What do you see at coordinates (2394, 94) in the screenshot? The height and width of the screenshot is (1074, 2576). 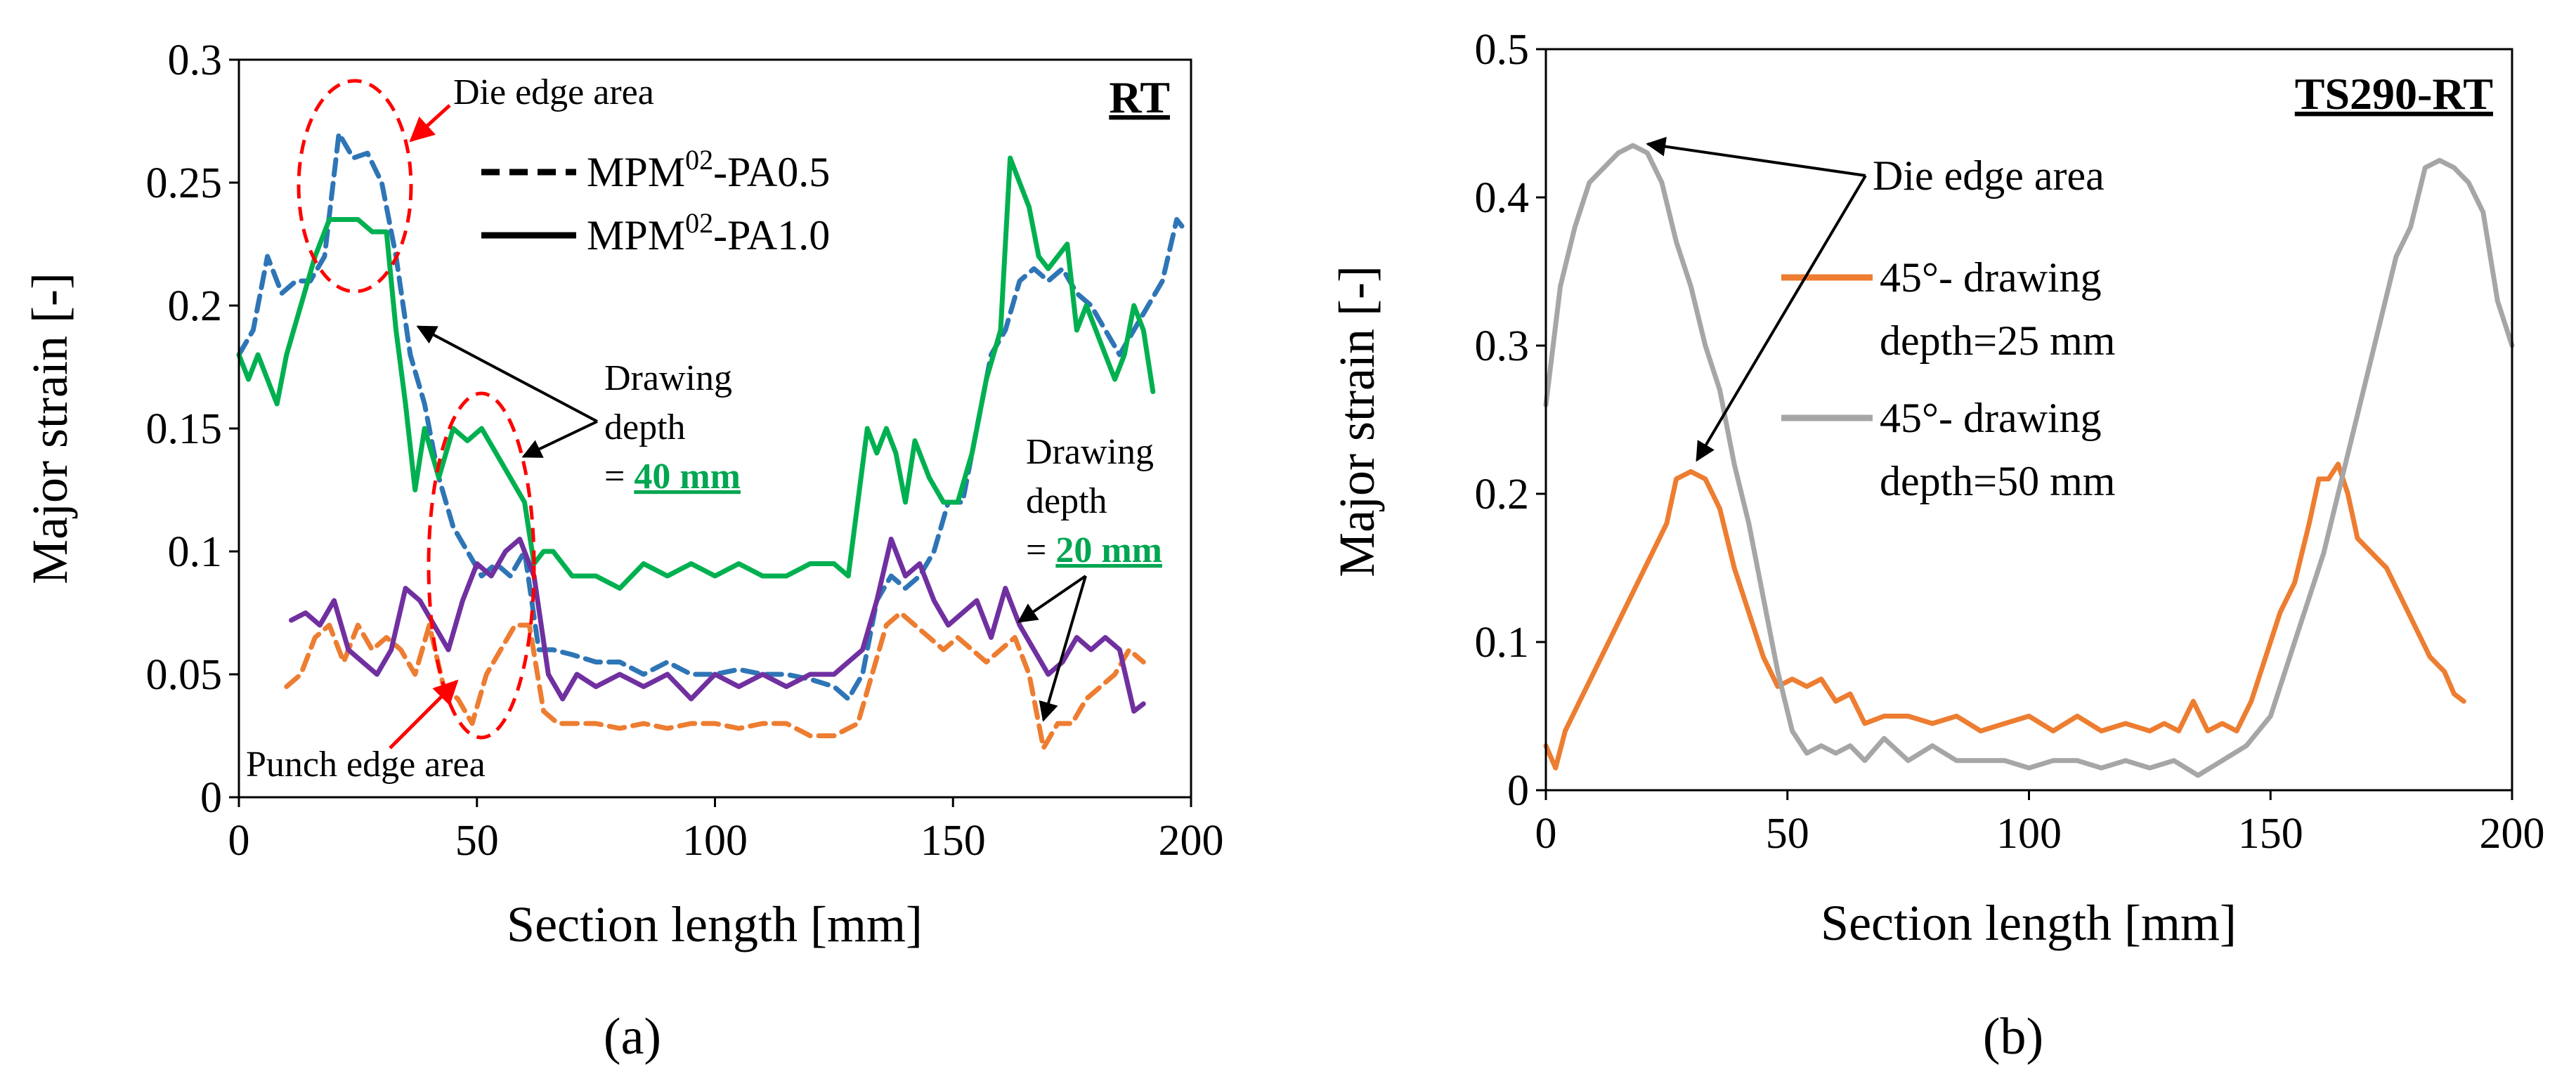 I see `panel-b-corner-label: TS290-RT` at bounding box center [2394, 94].